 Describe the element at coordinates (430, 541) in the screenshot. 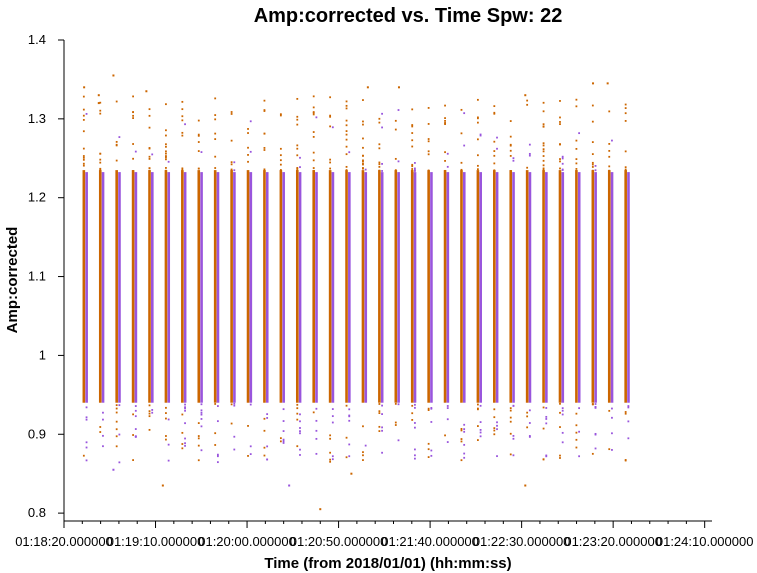

I see `x-tick-label: 01:21:40.000000` at that location.